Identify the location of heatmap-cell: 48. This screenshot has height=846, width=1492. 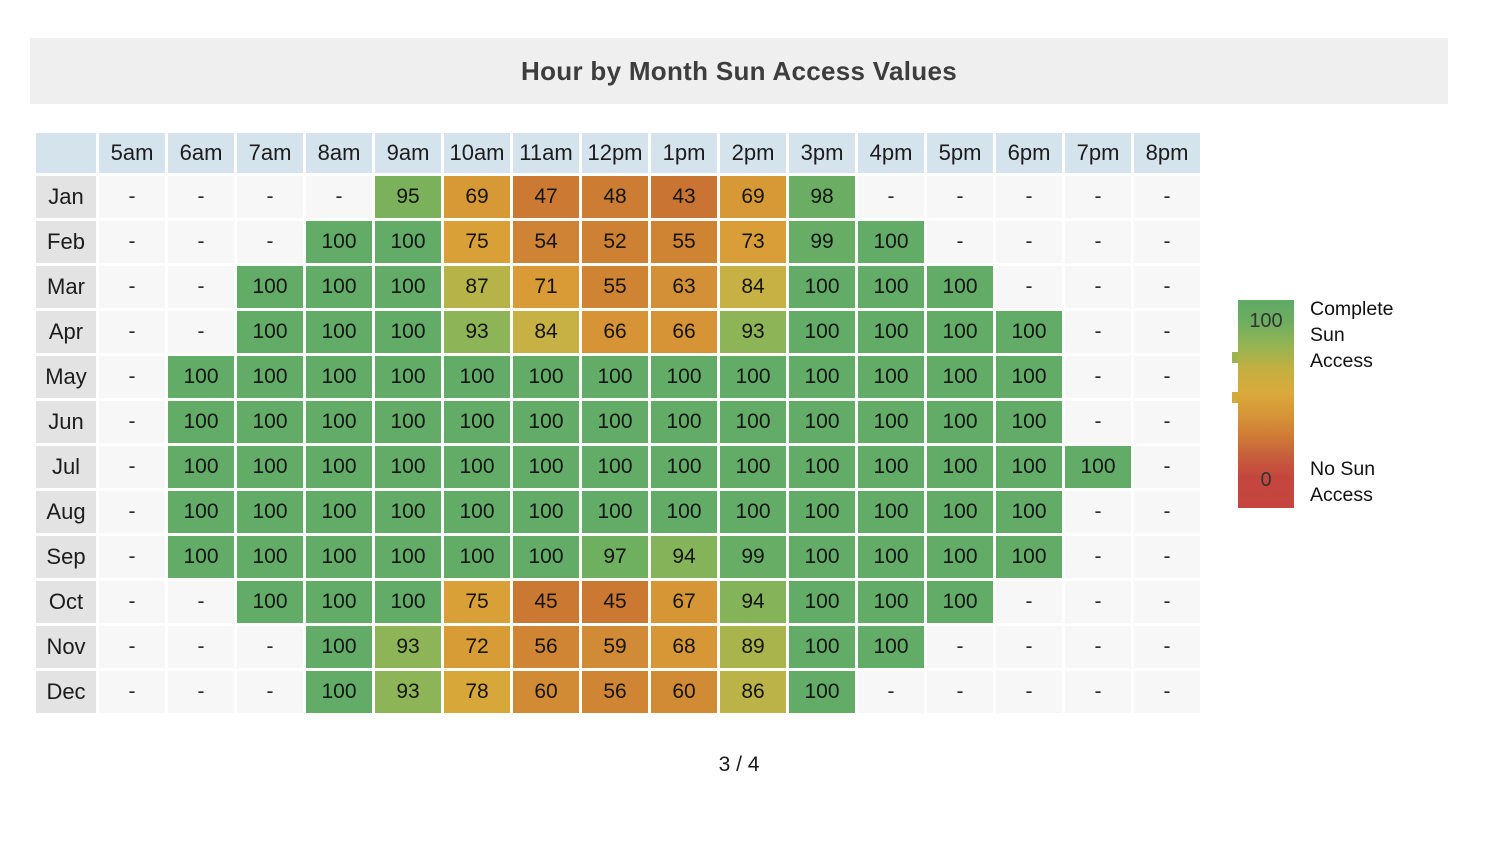
(615, 197).